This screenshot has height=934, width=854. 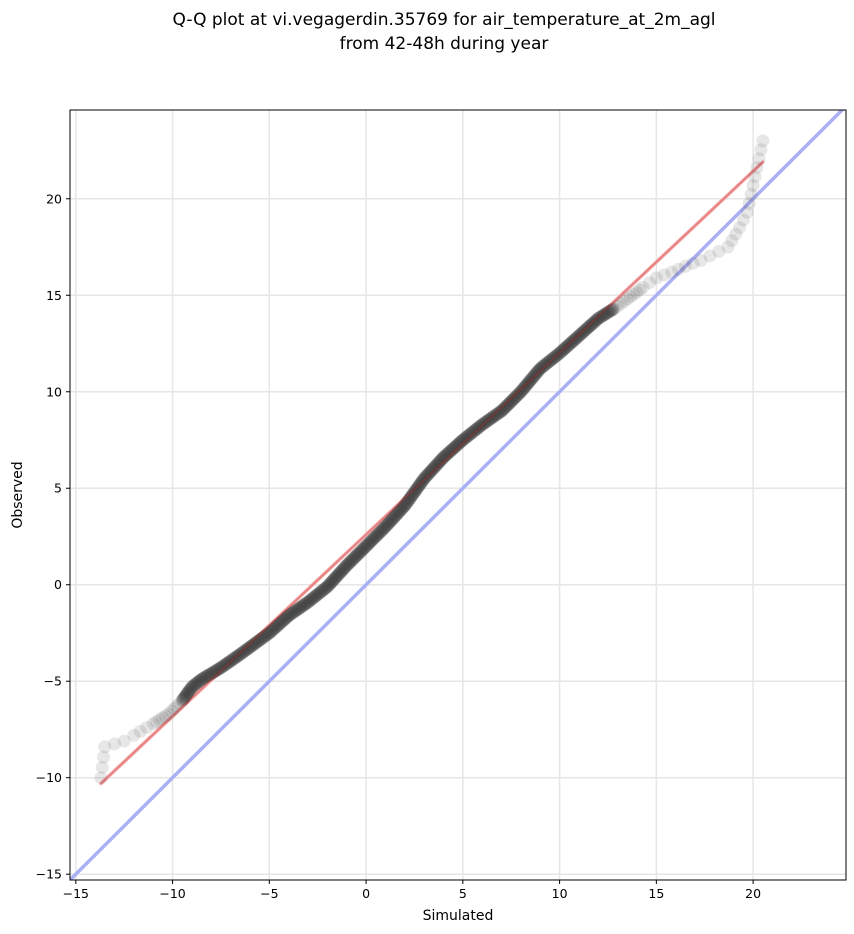 What do you see at coordinates (172, 893) in the screenshot?
I see `x-tick-label: −10` at bounding box center [172, 893].